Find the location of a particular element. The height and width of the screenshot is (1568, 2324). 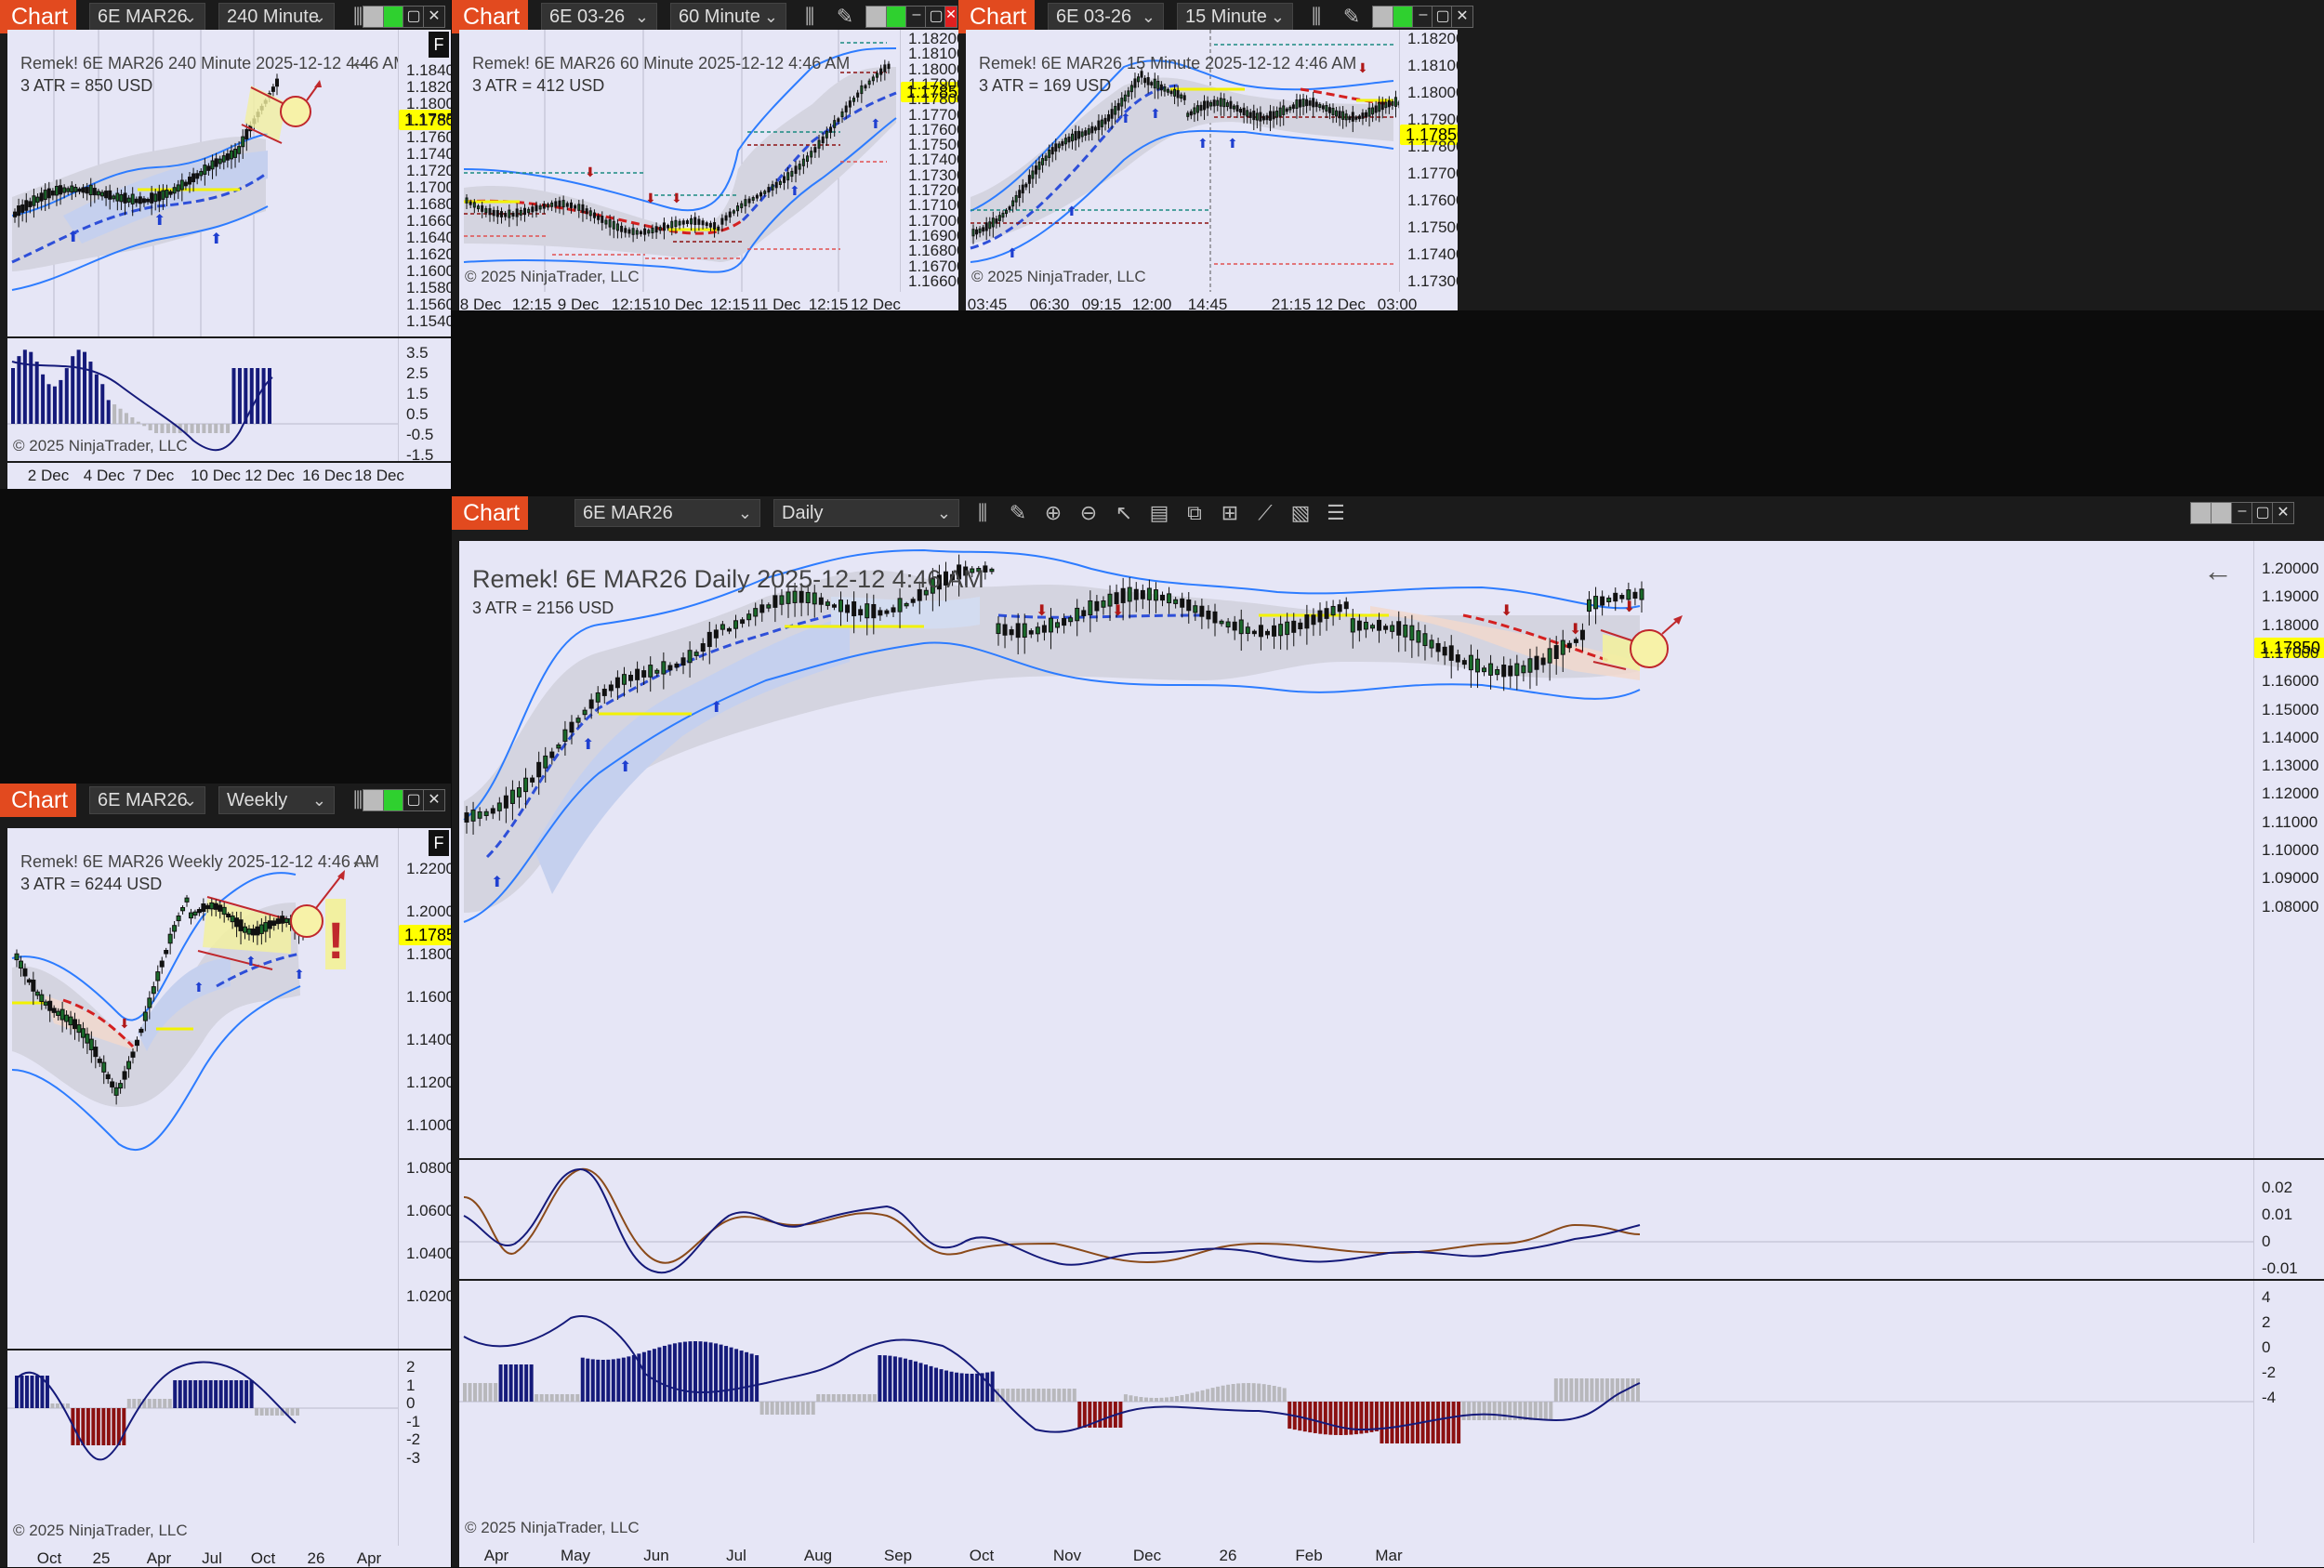

pointer-icon: ↖ is located at coordinates (1124, 513).